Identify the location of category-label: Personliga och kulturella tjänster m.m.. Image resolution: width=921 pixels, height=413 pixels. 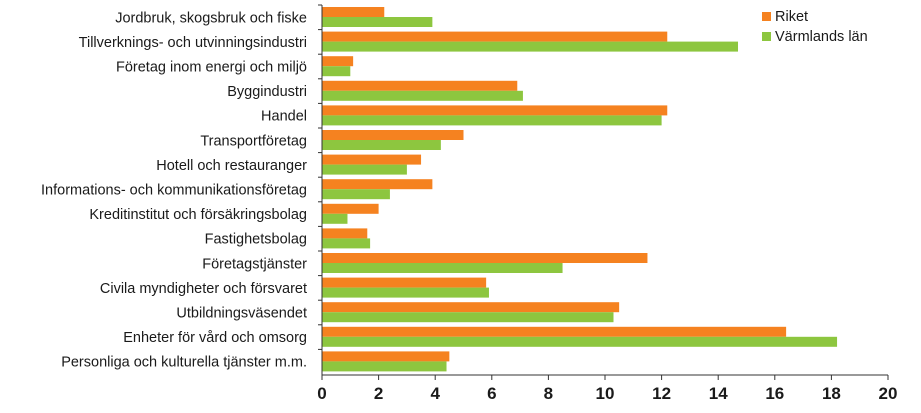
(184, 363).